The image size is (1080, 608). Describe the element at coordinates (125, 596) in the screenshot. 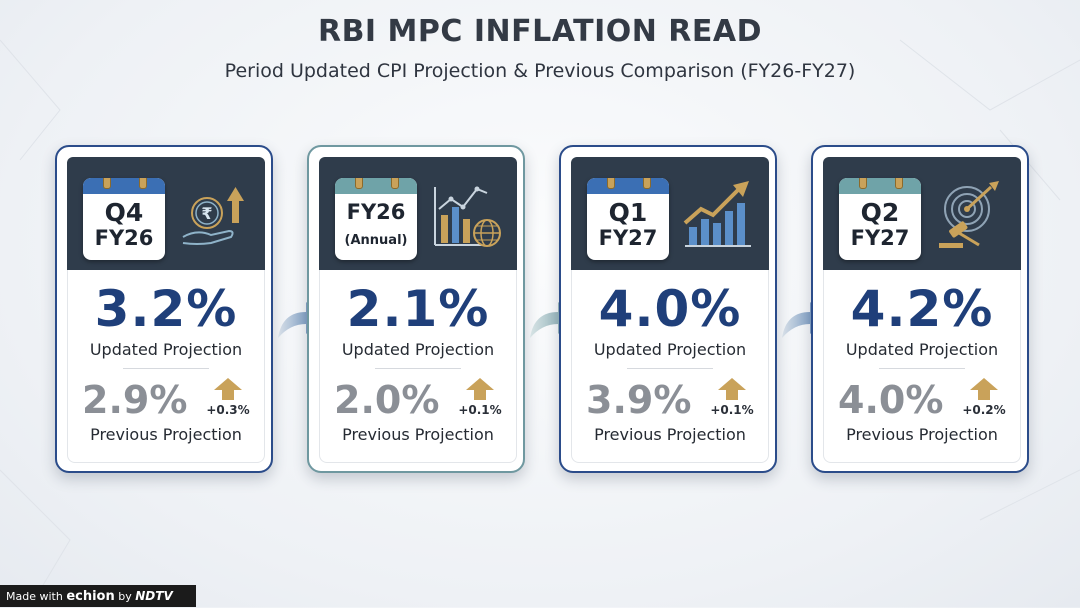

I see `footer-by: by` at that location.